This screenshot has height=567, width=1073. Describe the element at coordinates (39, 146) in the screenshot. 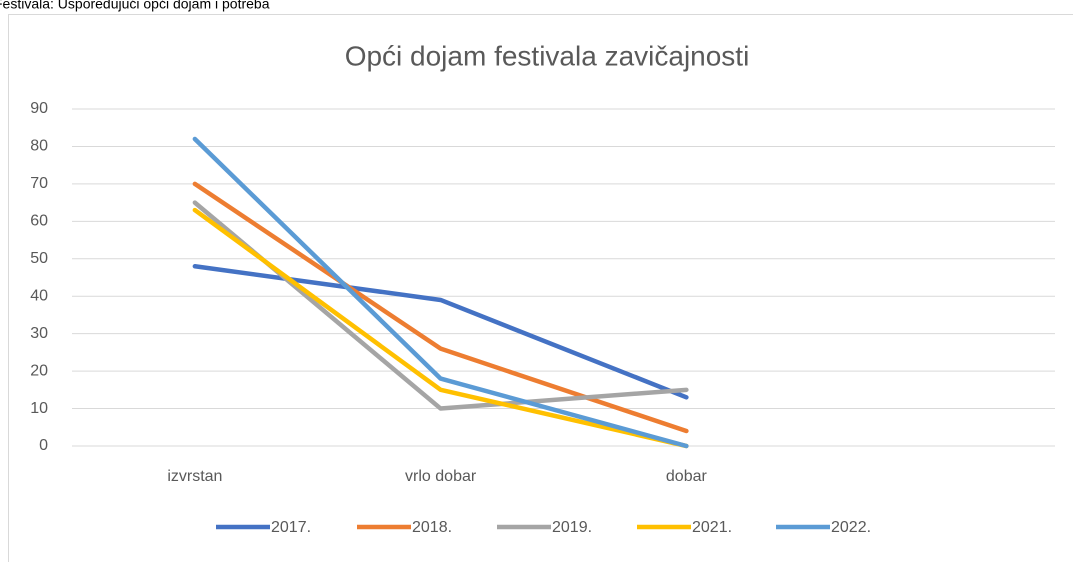

I see `y-tick-label: 80` at that location.